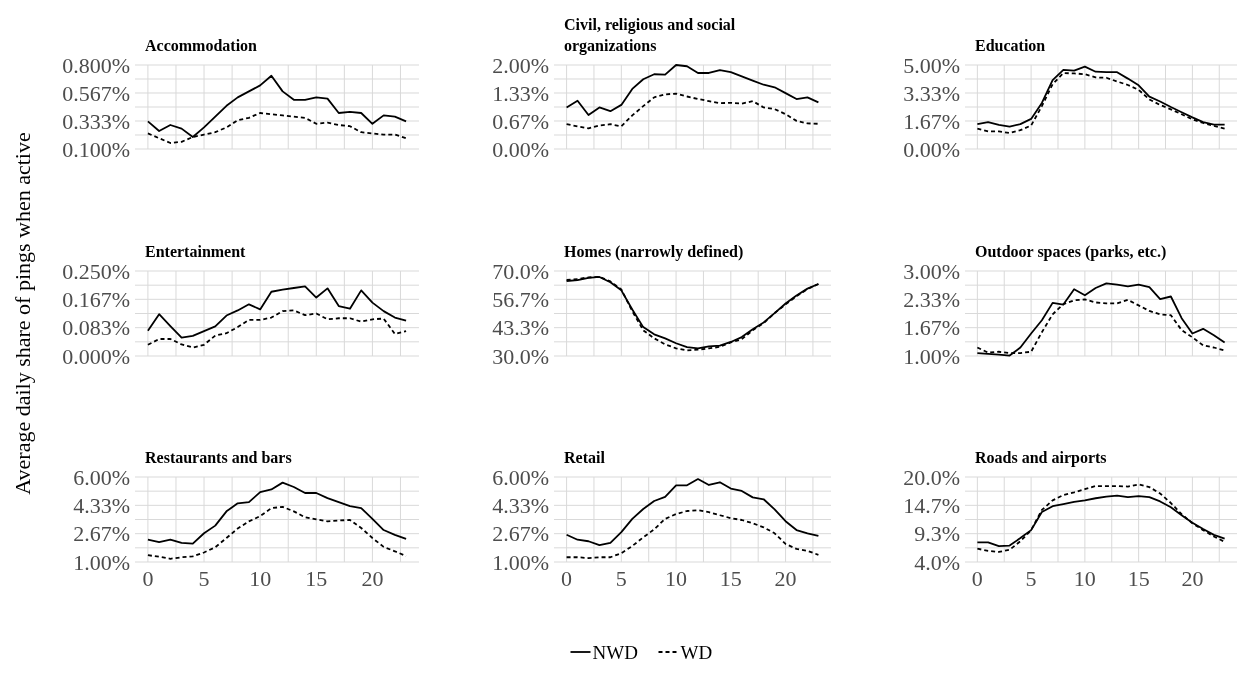 The image size is (1241, 681). Describe the element at coordinates (96, 121) in the screenshot. I see `y-tick-label: 0.333%` at that location.